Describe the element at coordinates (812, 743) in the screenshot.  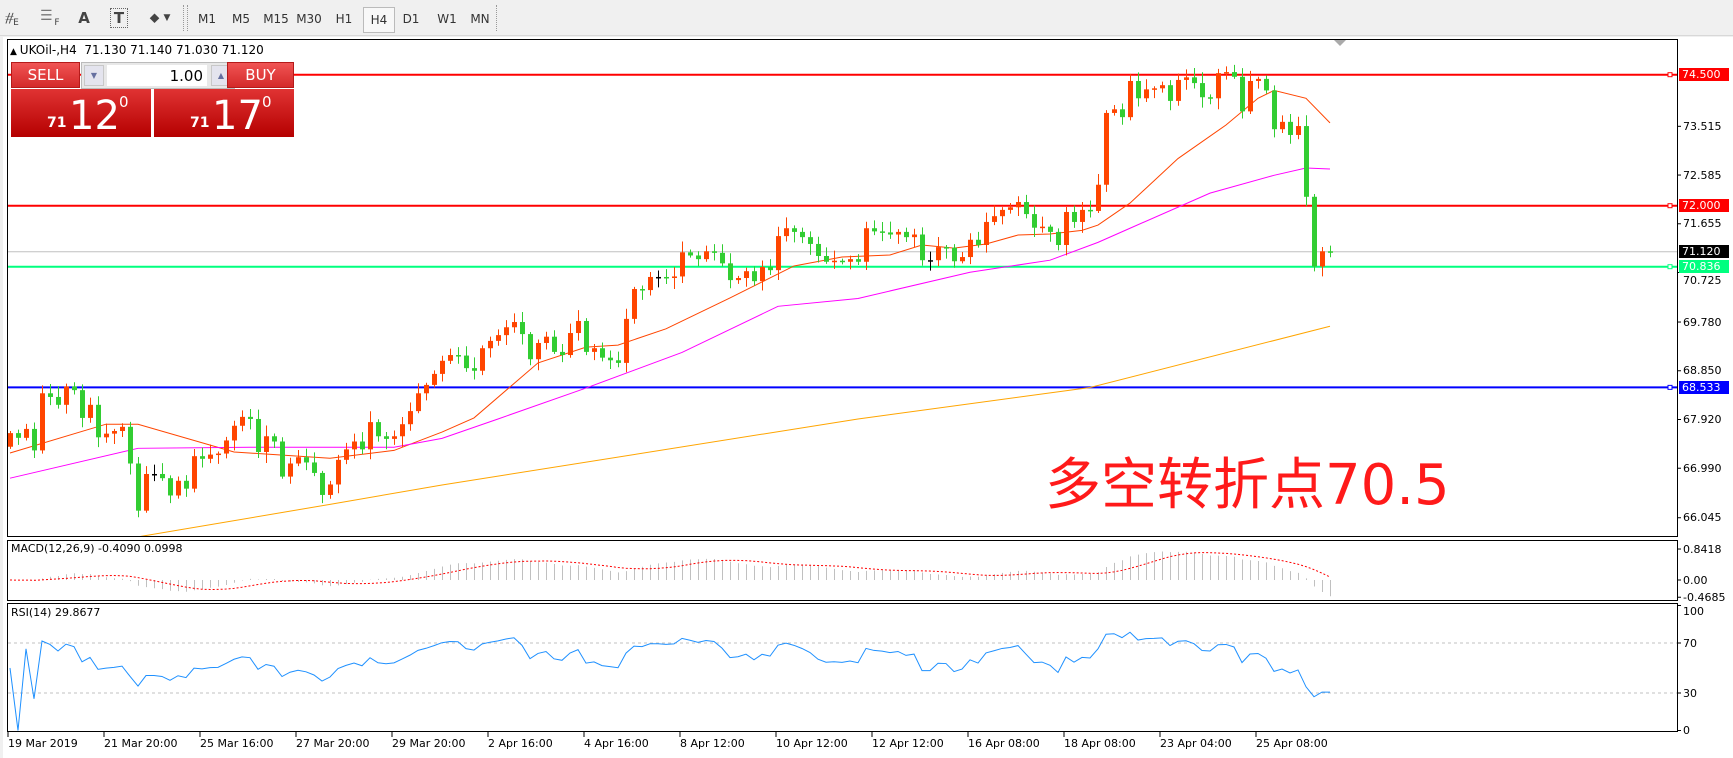
I see `time-axis-label: 10 Apr 12:00` at that location.